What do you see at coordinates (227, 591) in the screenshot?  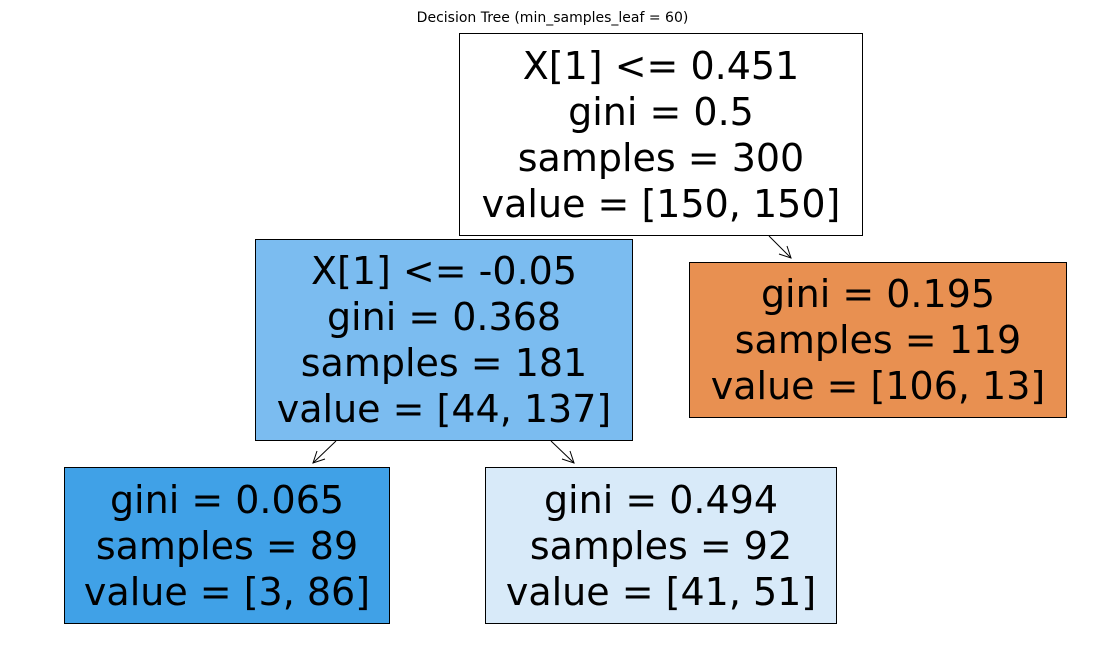 I see `node-value: value = [3, 86]` at bounding box center [227, 591].